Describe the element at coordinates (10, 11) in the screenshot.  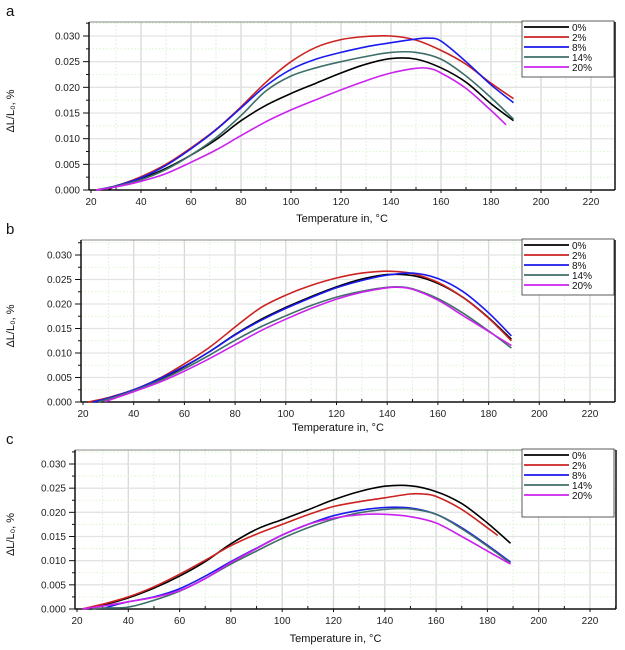
I see `panel-label: a` at that location.